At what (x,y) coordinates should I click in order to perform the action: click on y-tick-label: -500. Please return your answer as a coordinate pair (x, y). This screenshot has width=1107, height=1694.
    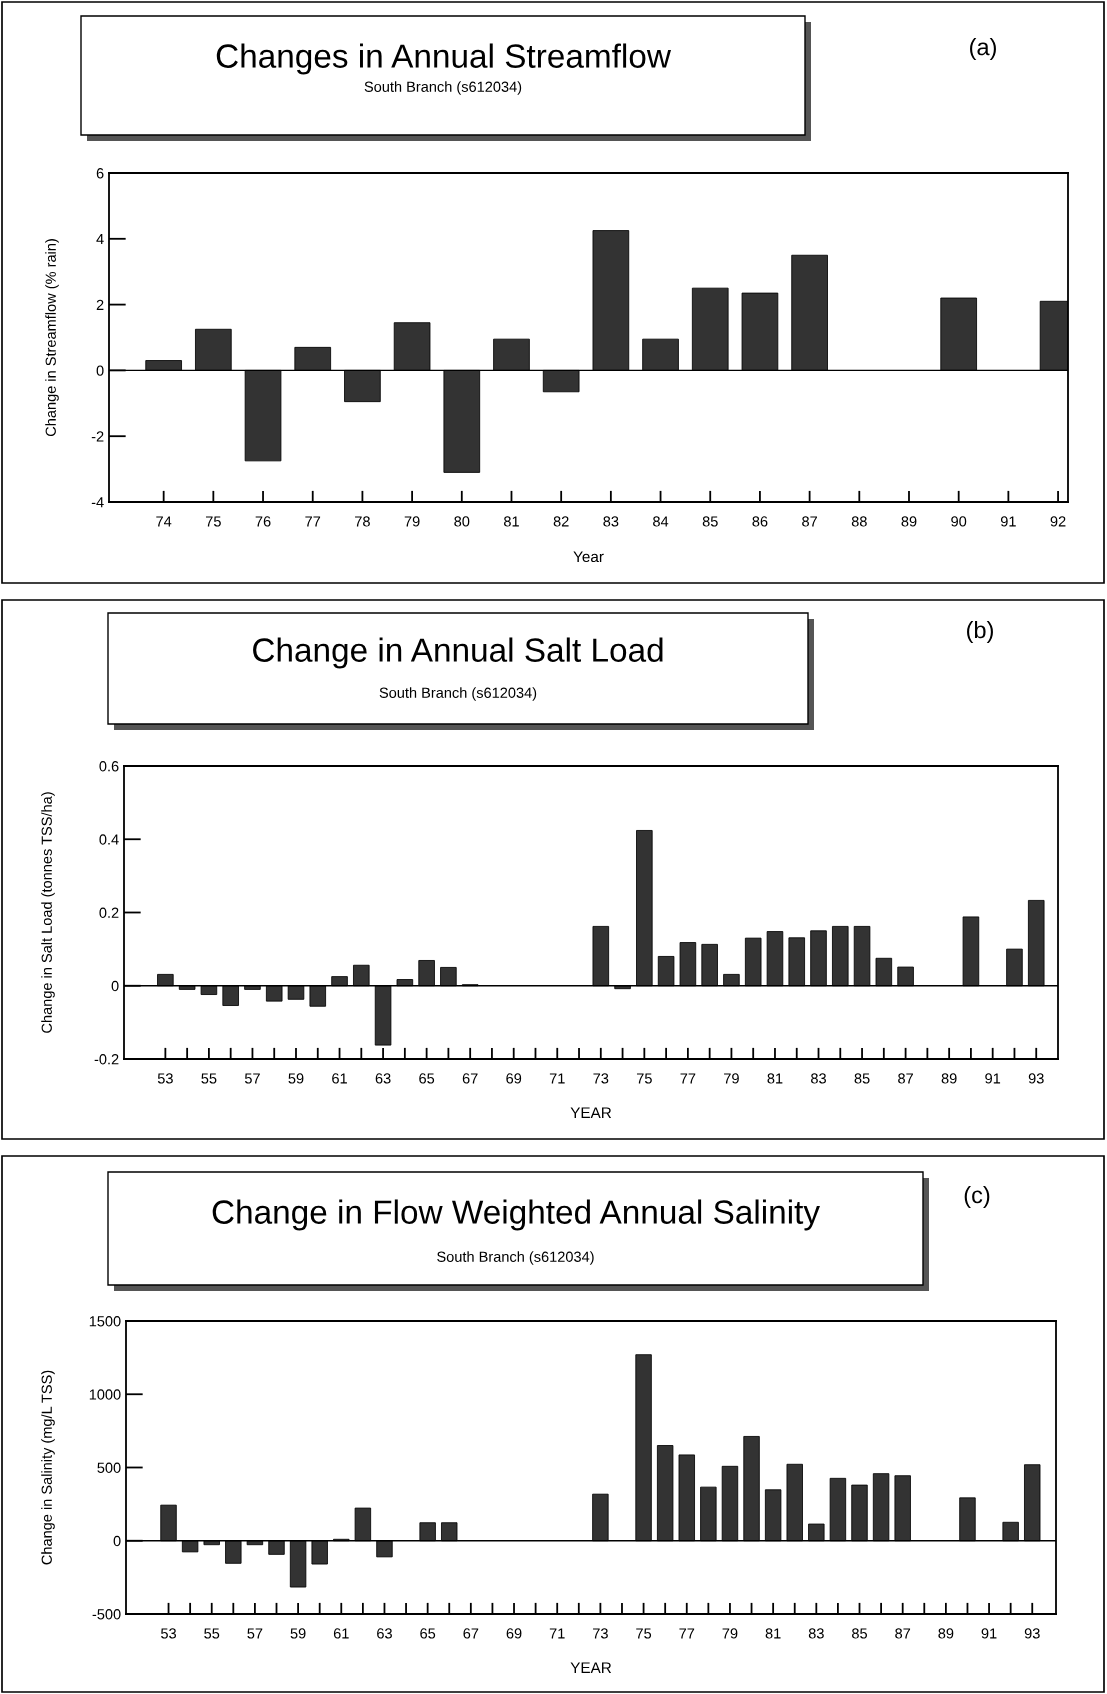
    Looking at the image, I should click on (106, 1614).